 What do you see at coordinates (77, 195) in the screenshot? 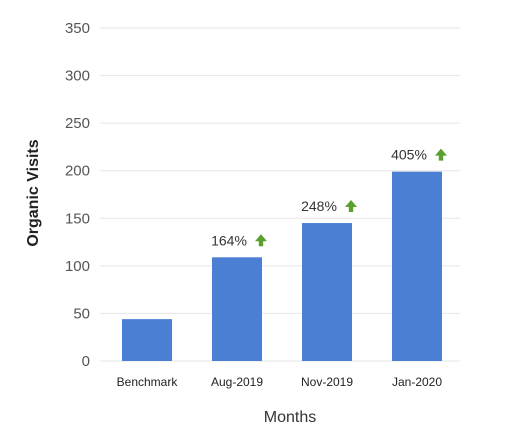
I see `y-axis-ticks: 0 50 100 150 200 250 300 350` at bounding box center [77, 195].